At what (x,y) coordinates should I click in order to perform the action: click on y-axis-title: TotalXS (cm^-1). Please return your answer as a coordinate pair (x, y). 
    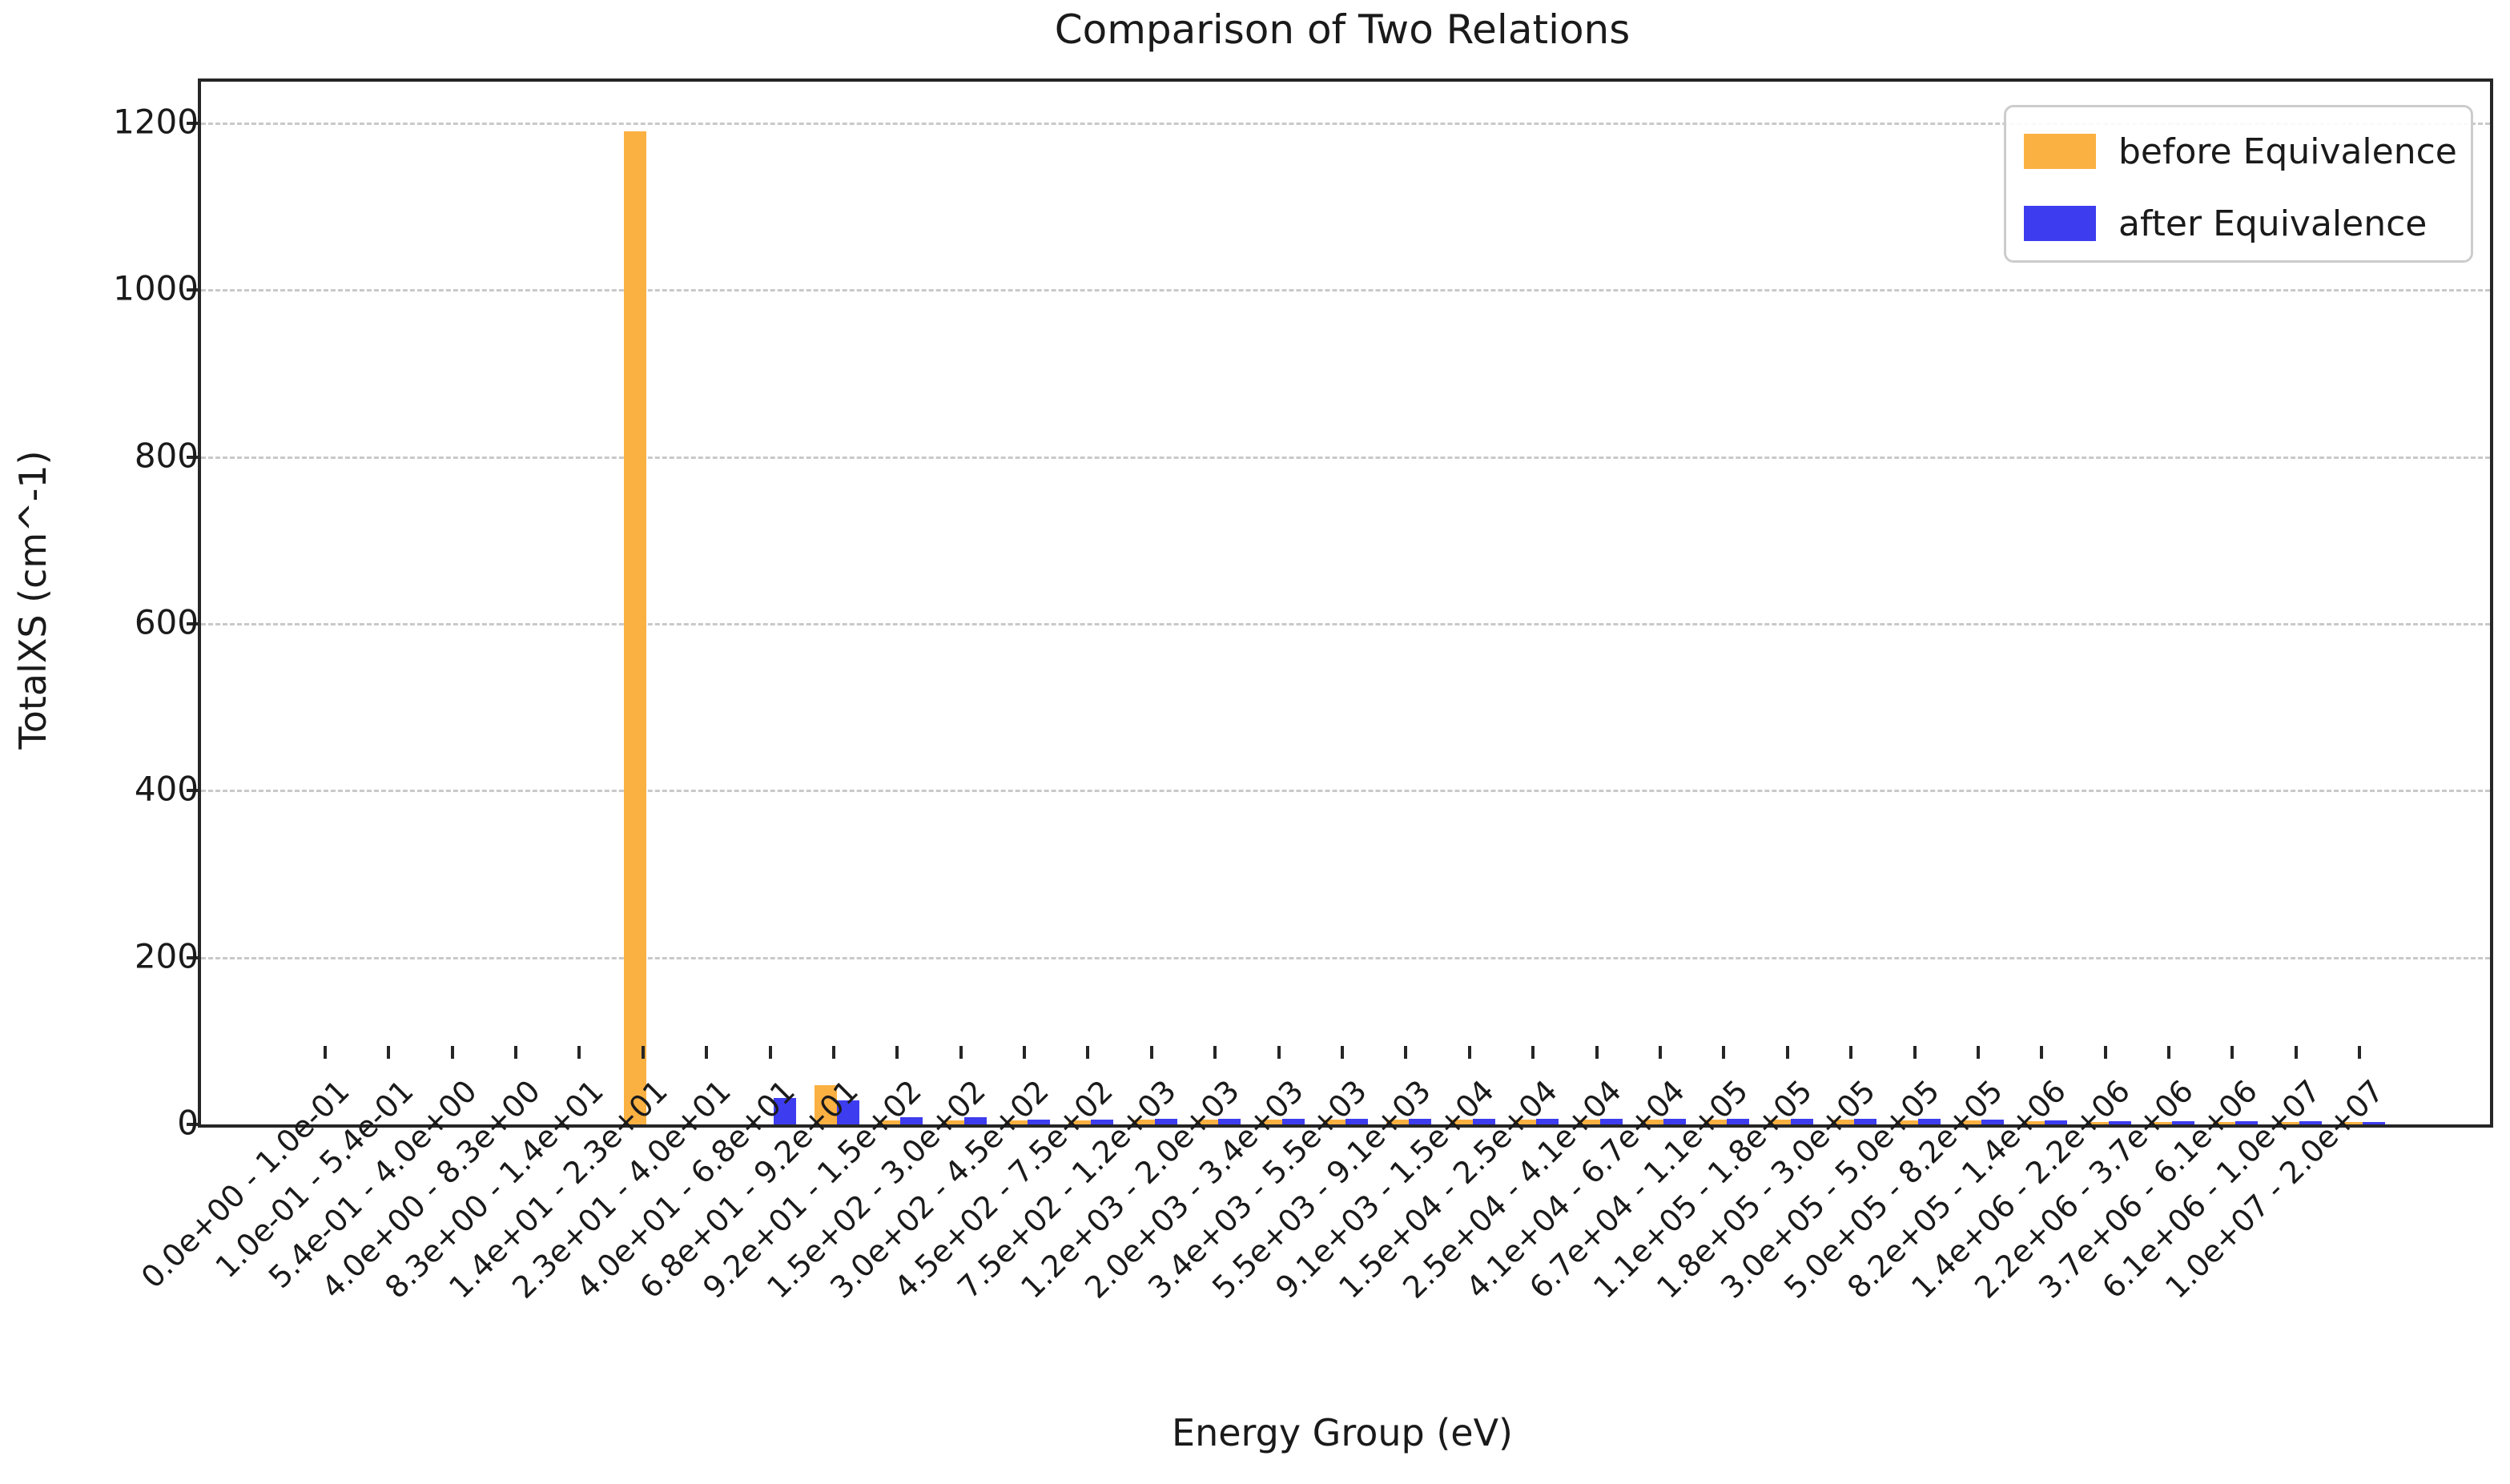
    Looking at the image, I should click on (32, 600).